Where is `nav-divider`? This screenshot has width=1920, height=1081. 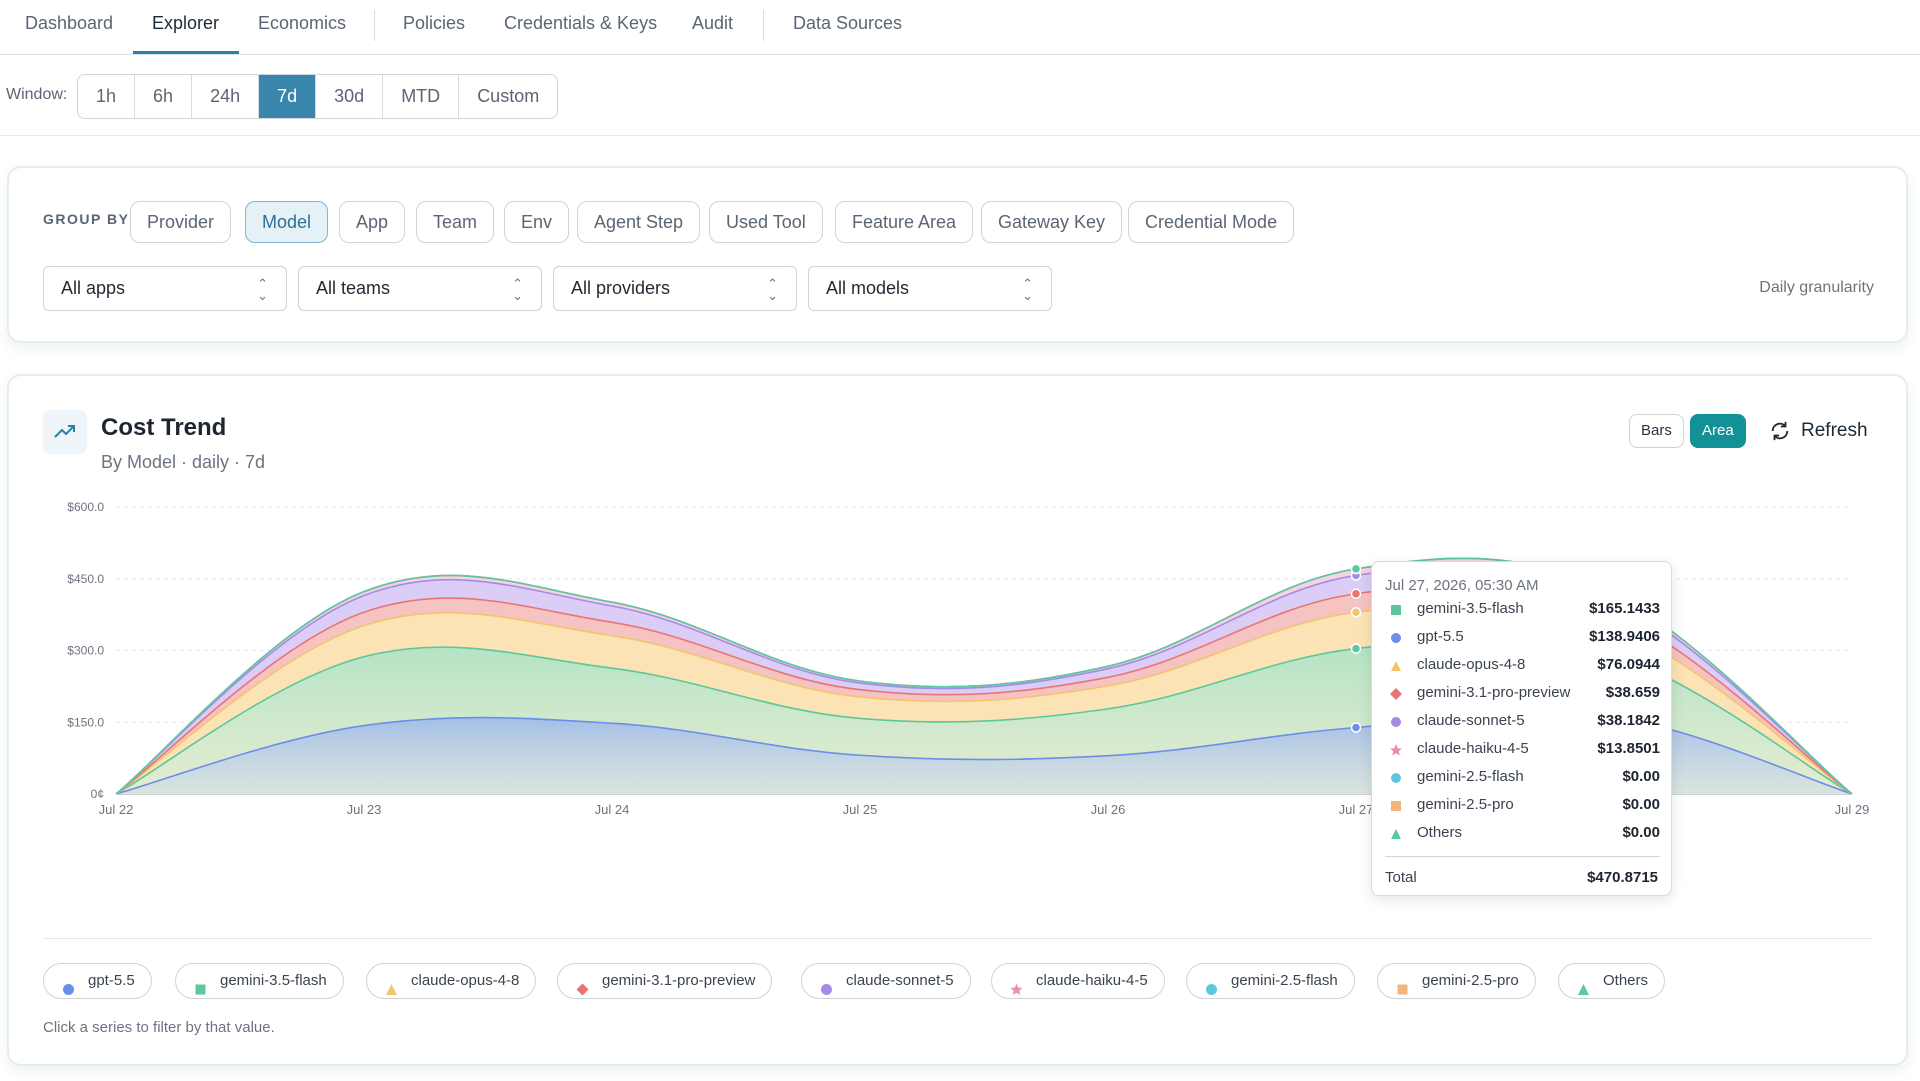
nav-divider is located at coordinates (763, 25).